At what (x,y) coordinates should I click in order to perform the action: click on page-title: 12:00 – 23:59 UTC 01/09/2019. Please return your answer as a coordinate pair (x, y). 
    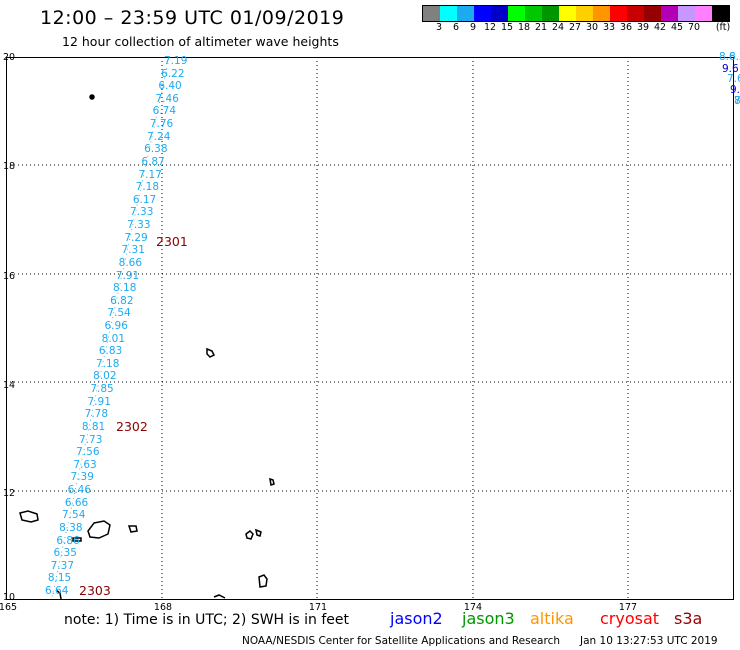
    Looking at the image, I should click on (192, 18).